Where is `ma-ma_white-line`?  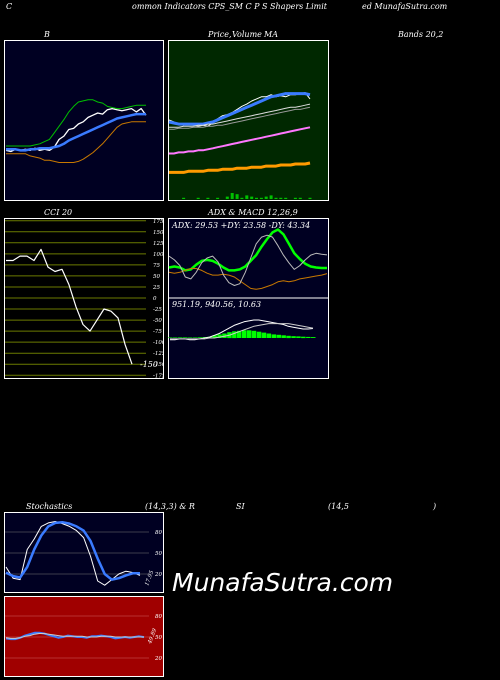
ma-ma_white-line is located at coordinates (240, 115).